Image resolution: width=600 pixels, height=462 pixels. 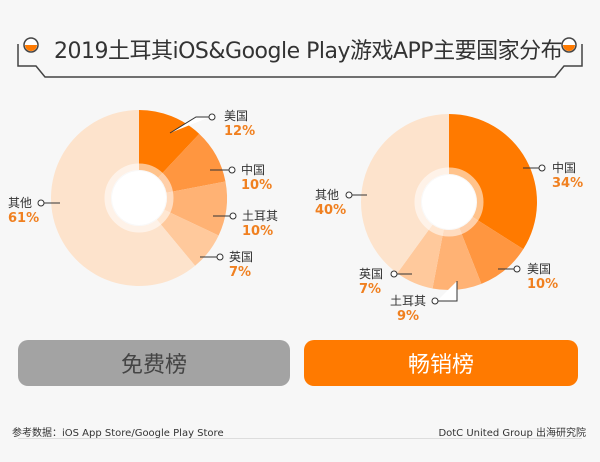 What do you see at coordinates (491, 250) in the screenshot?
I see `slice-美国` at bounding box center [491, 250].